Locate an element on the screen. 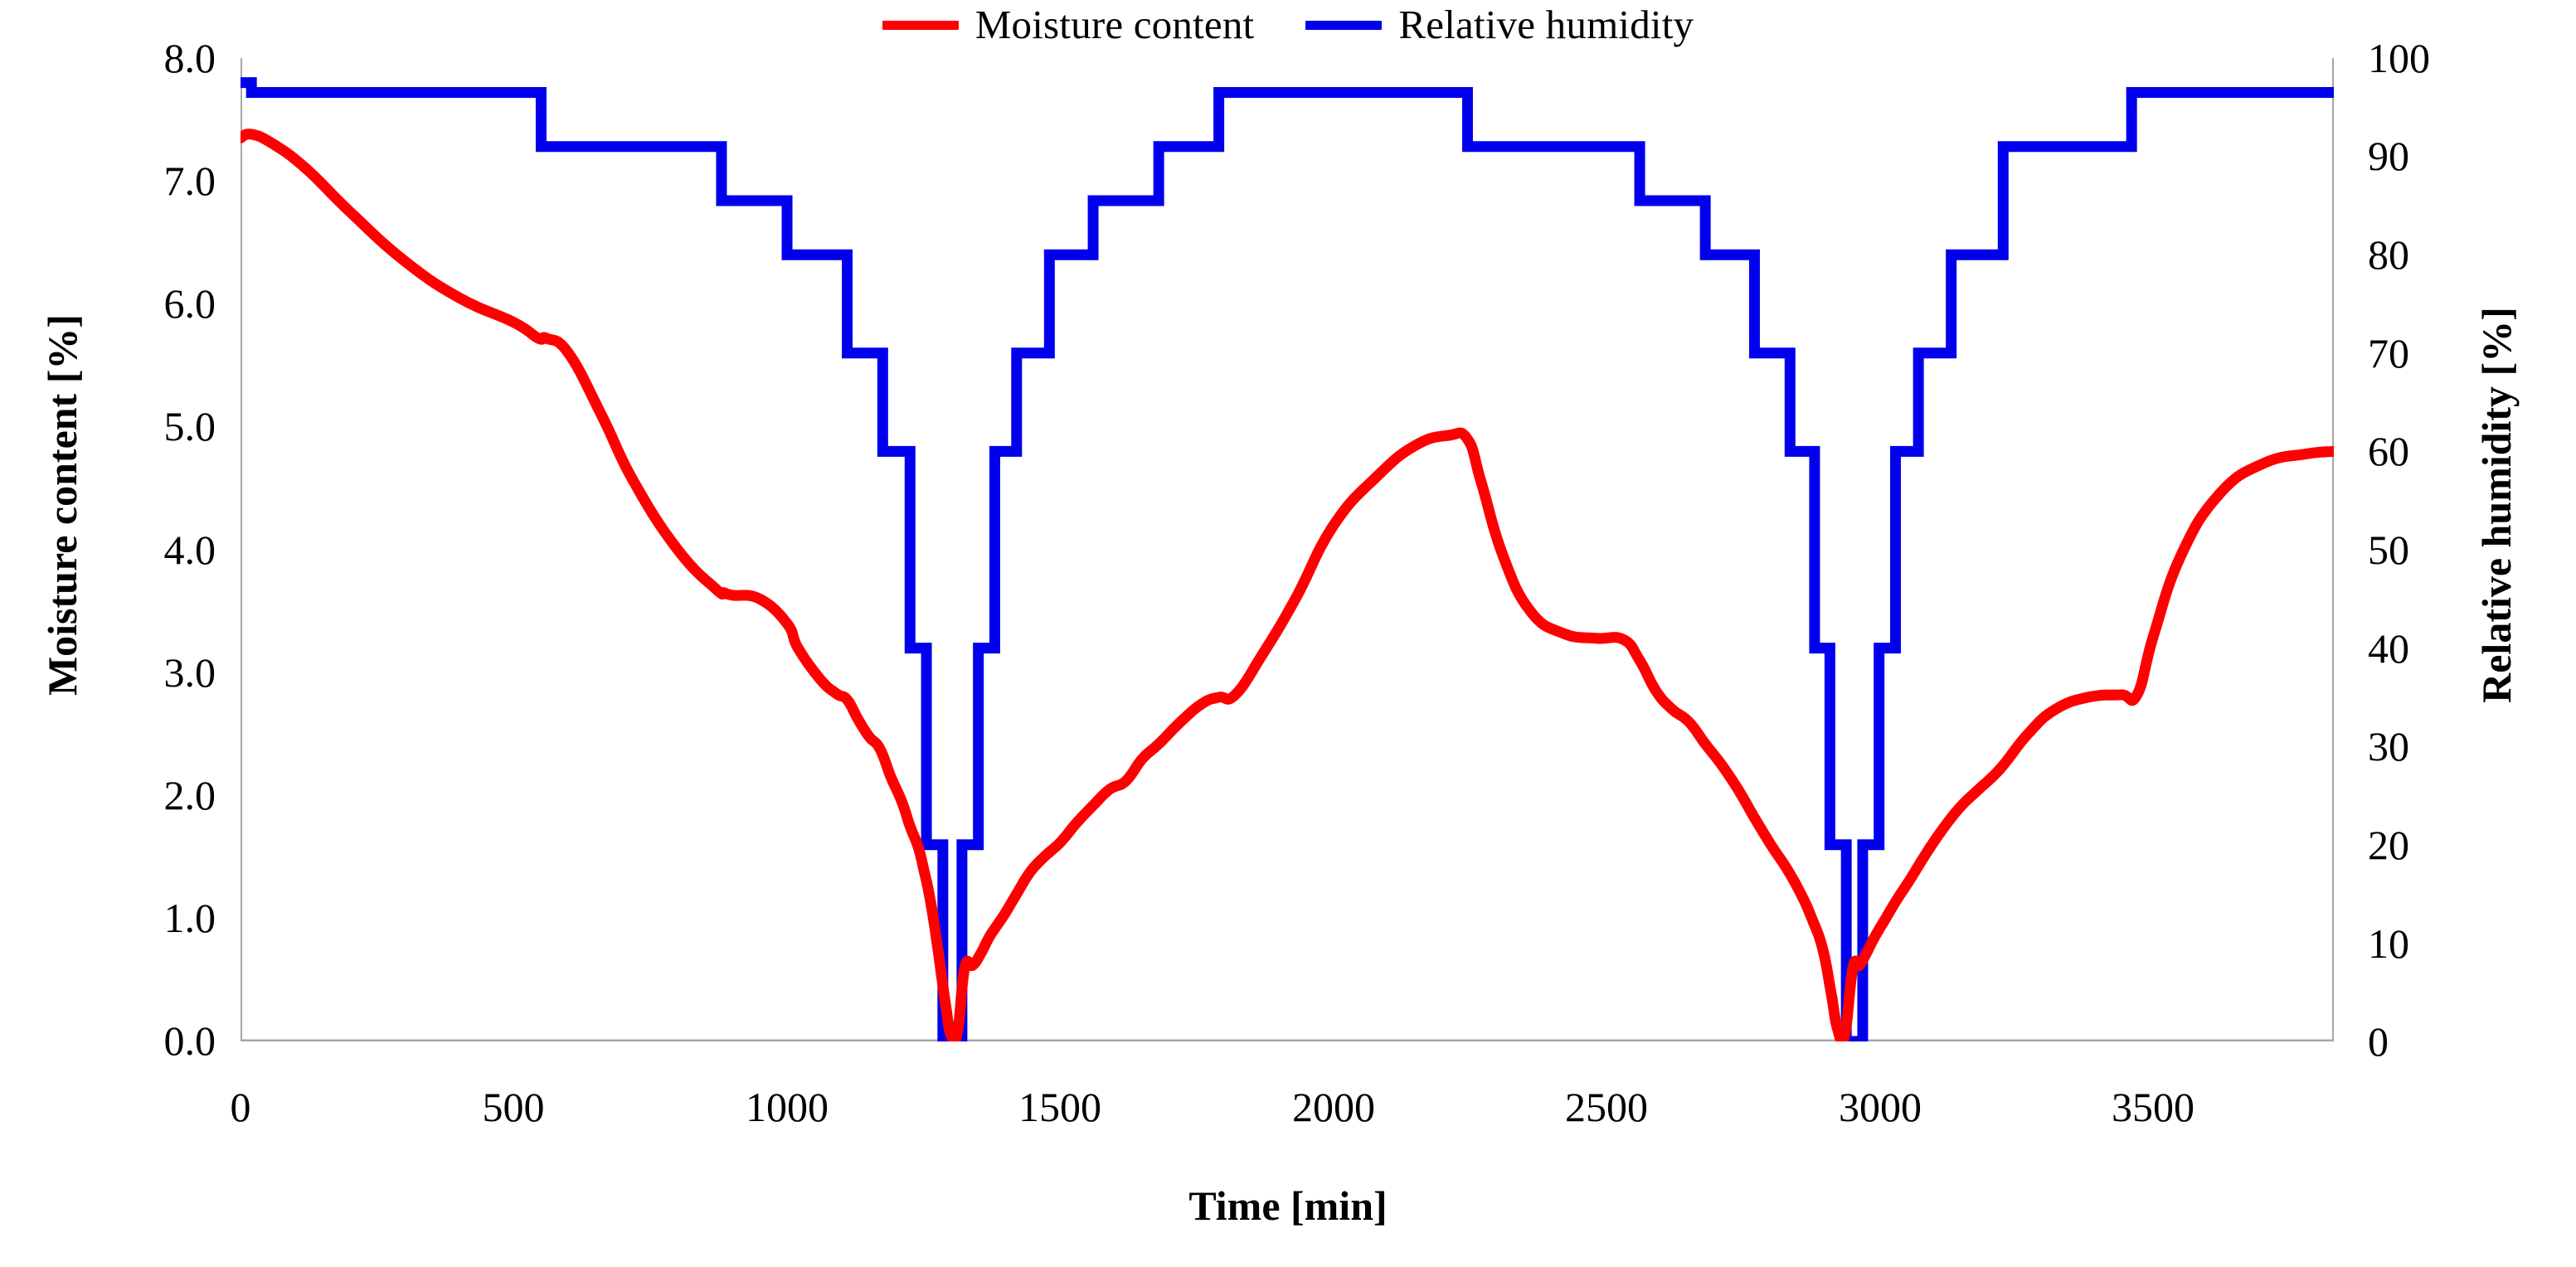  y-axis-right-tick-50: 50 is located at coordinates (2388, 550).